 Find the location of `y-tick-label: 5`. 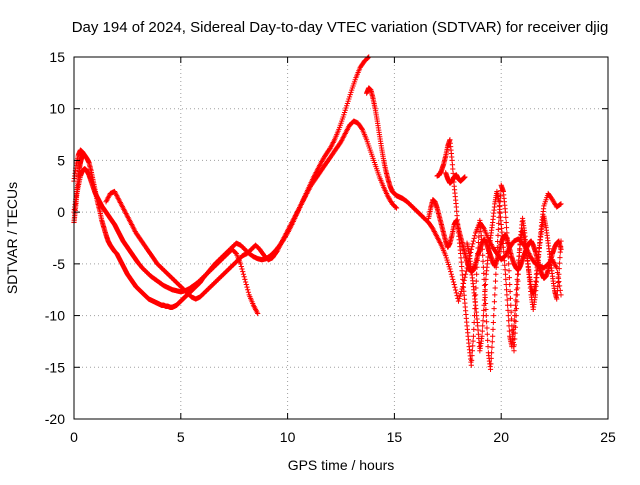

y-tick-label: 5 is located at coordinates (61, 160).